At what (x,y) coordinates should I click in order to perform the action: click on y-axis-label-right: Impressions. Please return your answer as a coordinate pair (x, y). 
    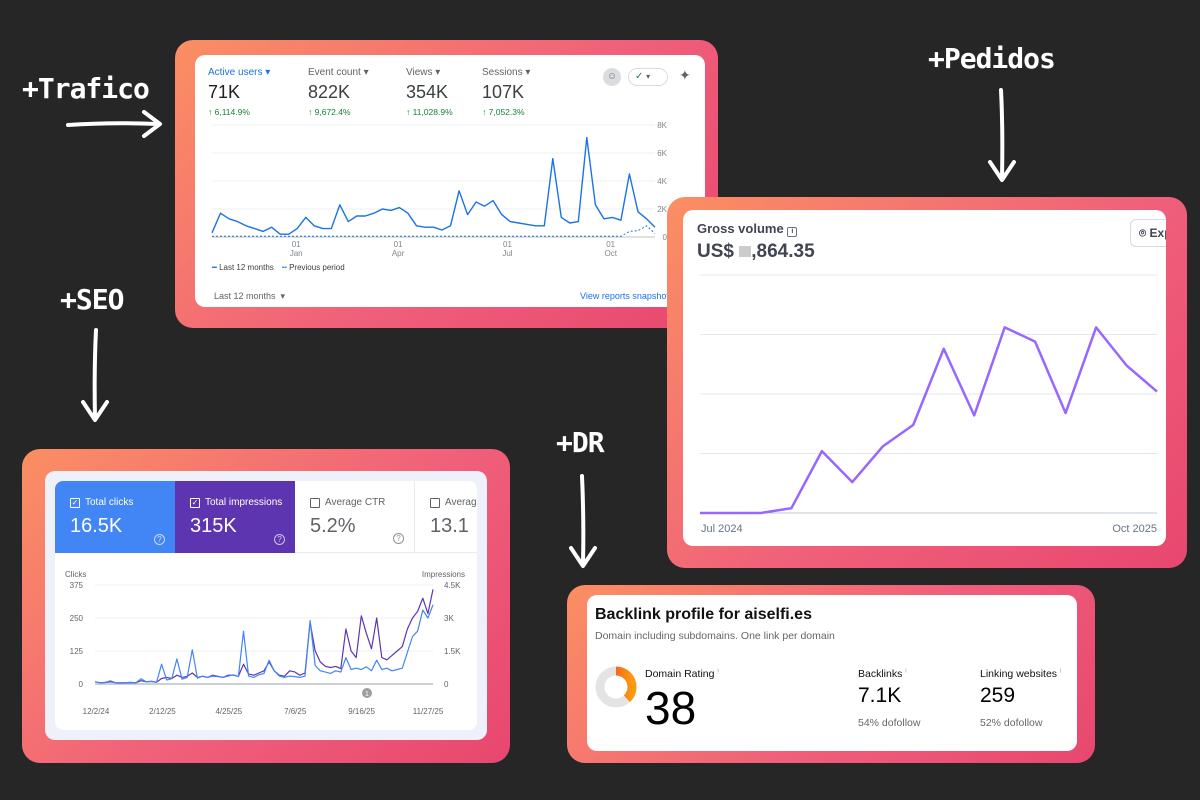
    Looking at the image, I should click on (443, 574).